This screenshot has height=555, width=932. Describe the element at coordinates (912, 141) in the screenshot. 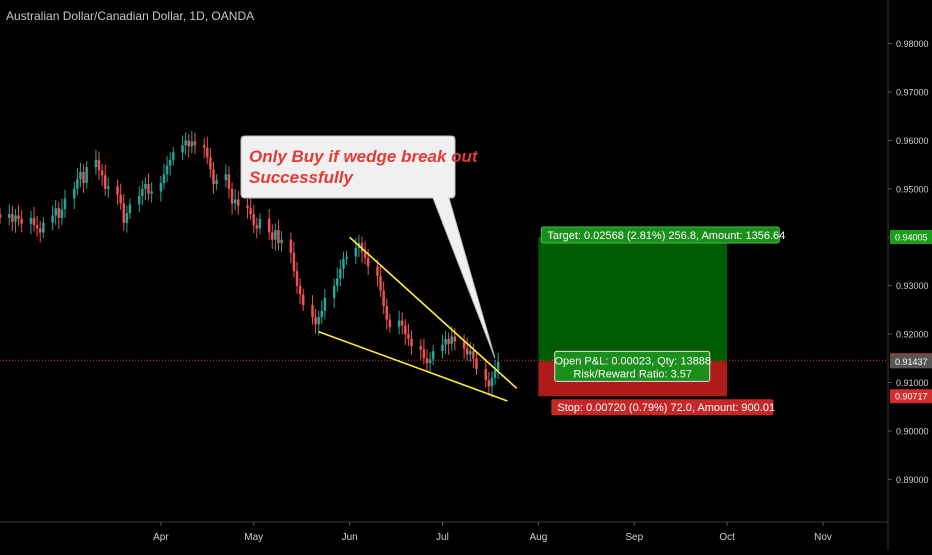

I see `y-tick-label: 0.96000` at that location.